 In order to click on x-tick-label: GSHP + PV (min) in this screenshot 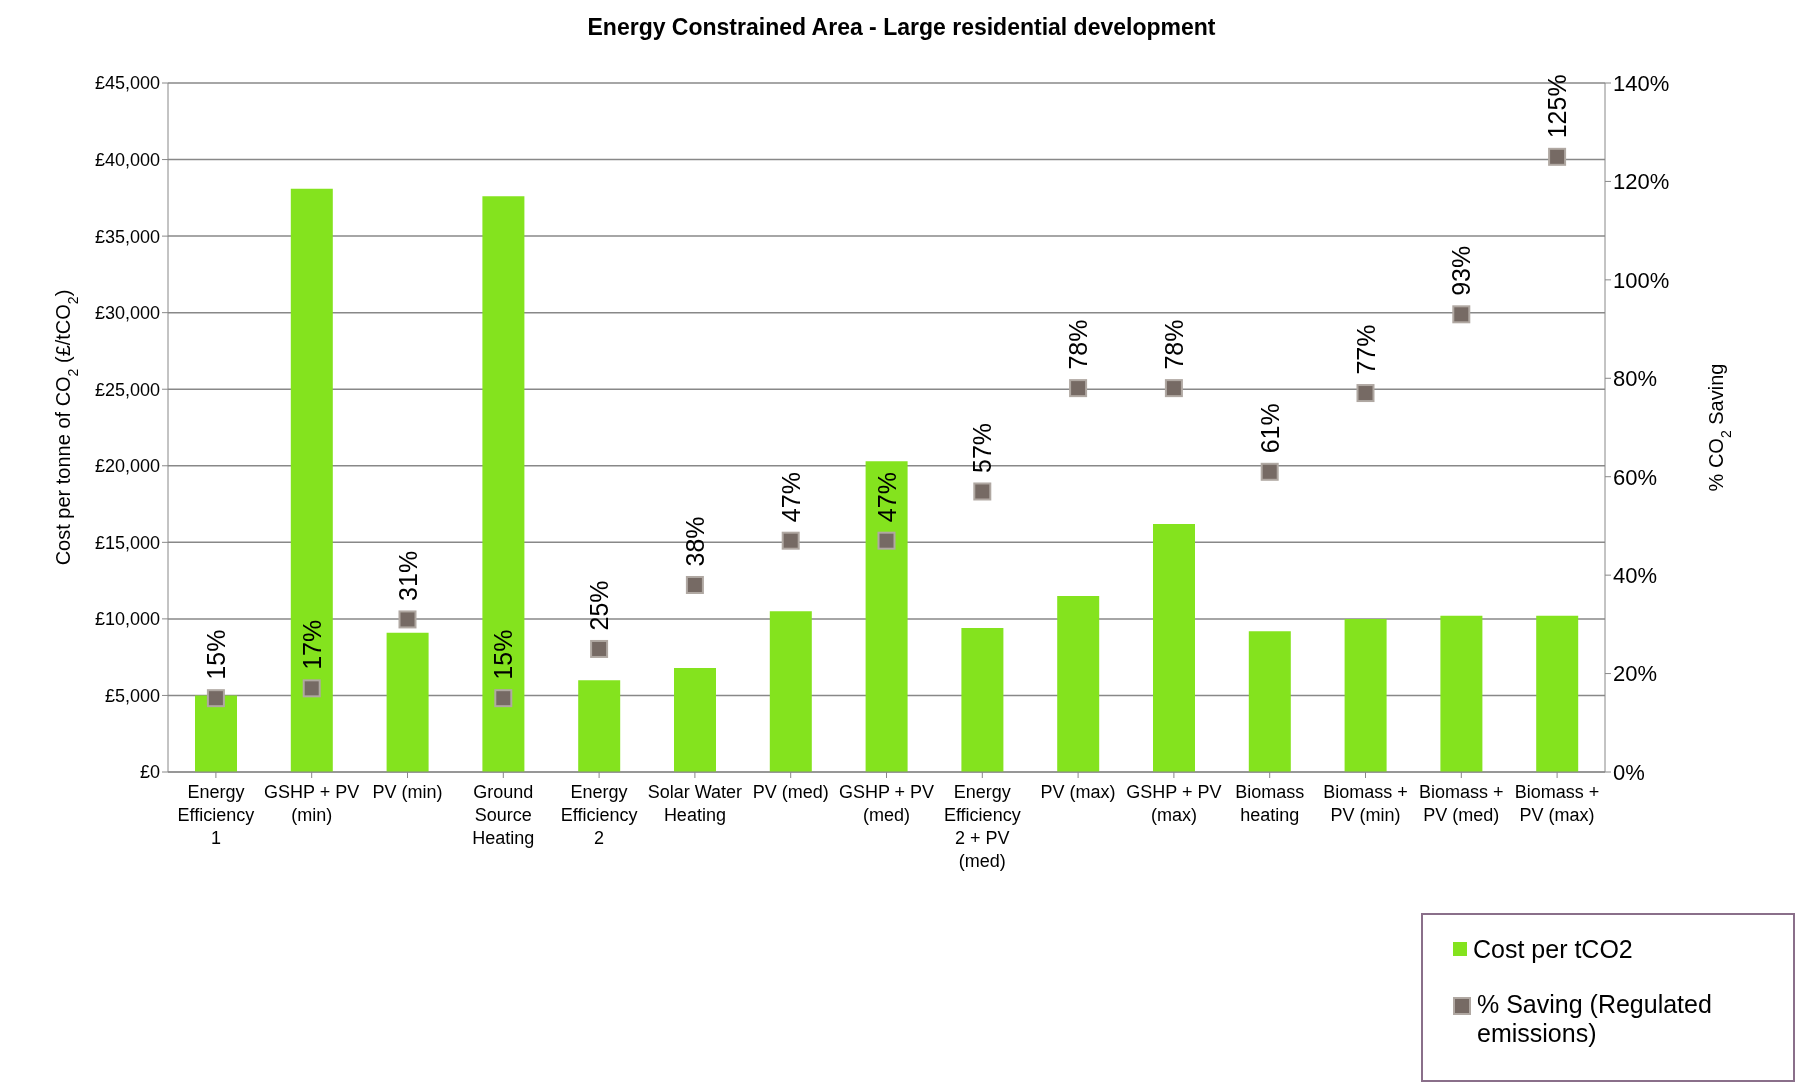, I will do `click(312, 803)`.